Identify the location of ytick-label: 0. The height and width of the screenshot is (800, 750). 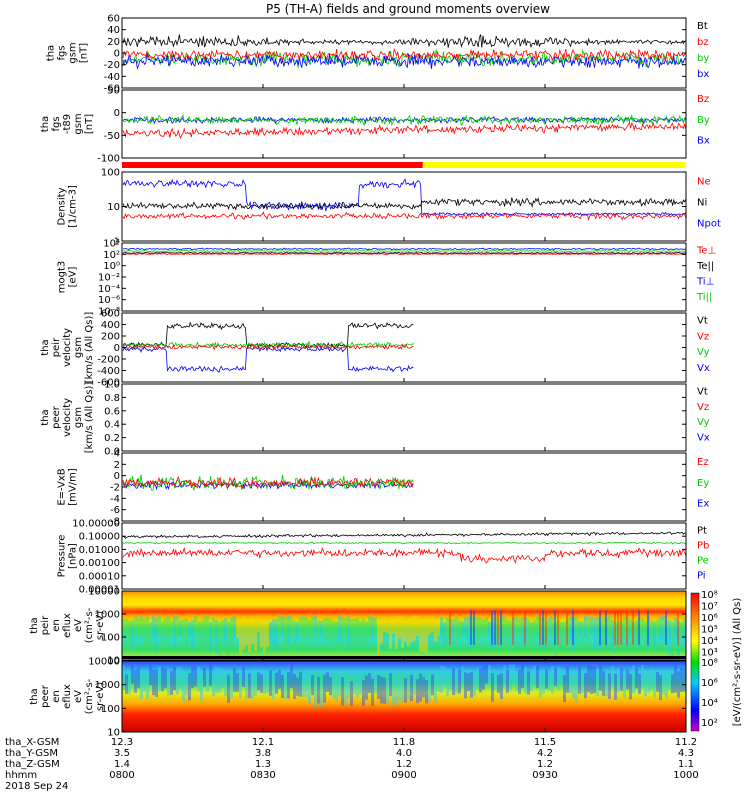
(117, 348).